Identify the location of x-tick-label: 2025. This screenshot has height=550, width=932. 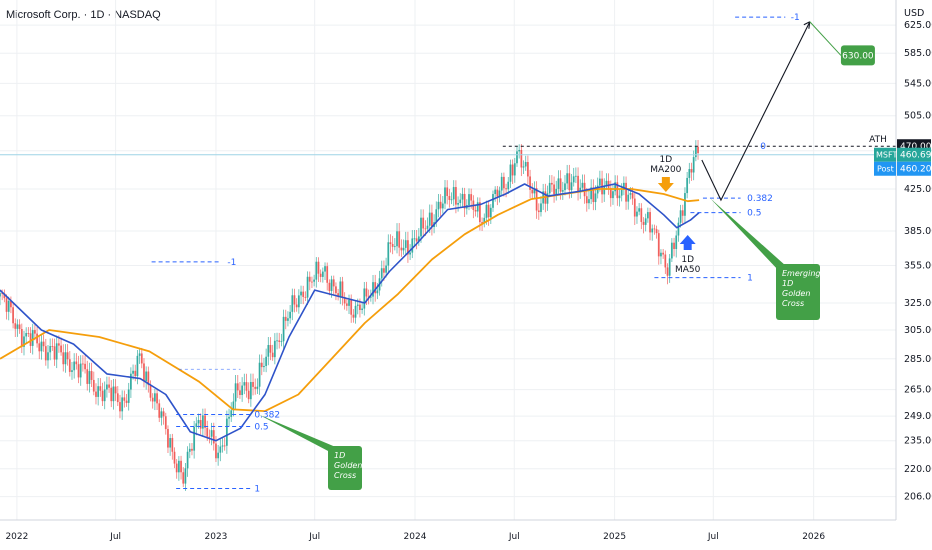
(614, 537).